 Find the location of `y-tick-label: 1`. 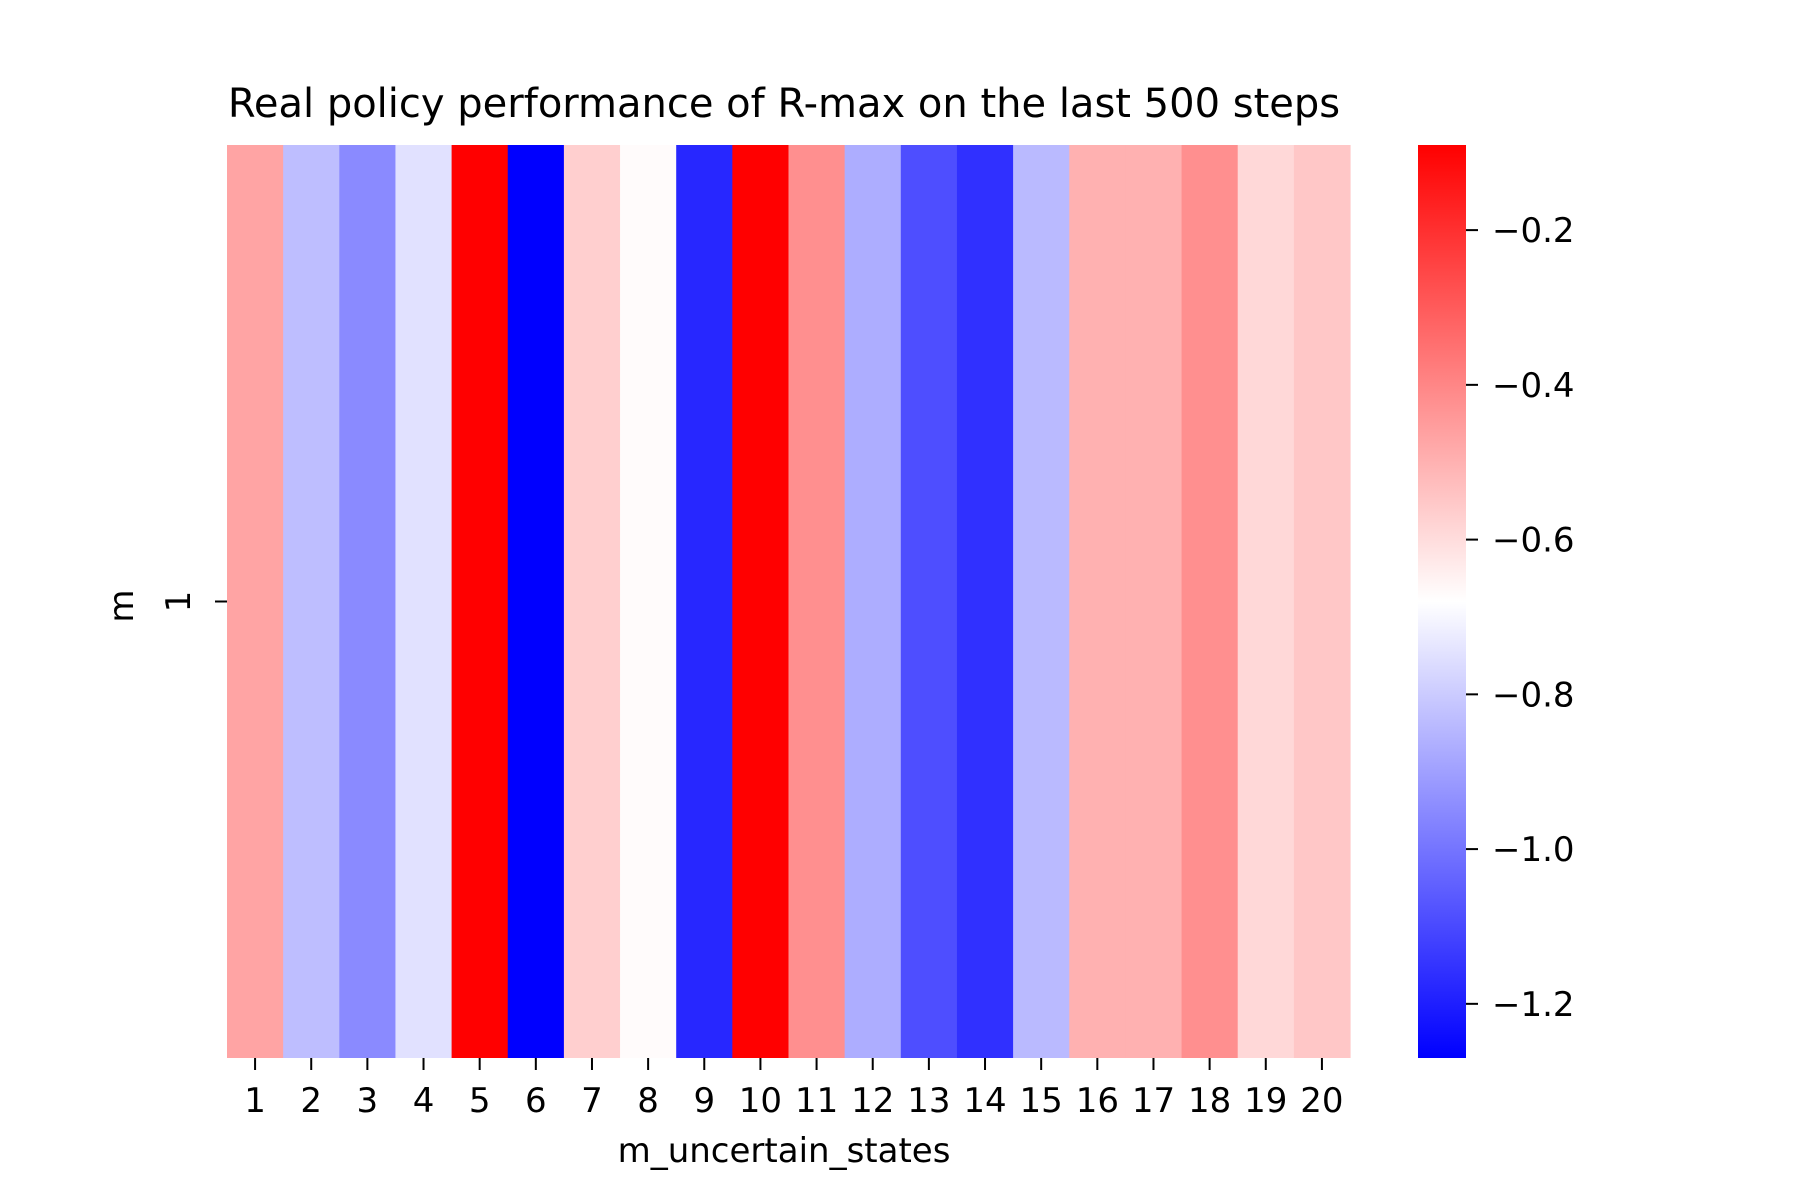

y-tick-label: 1 is located at coordinates (179, 602).